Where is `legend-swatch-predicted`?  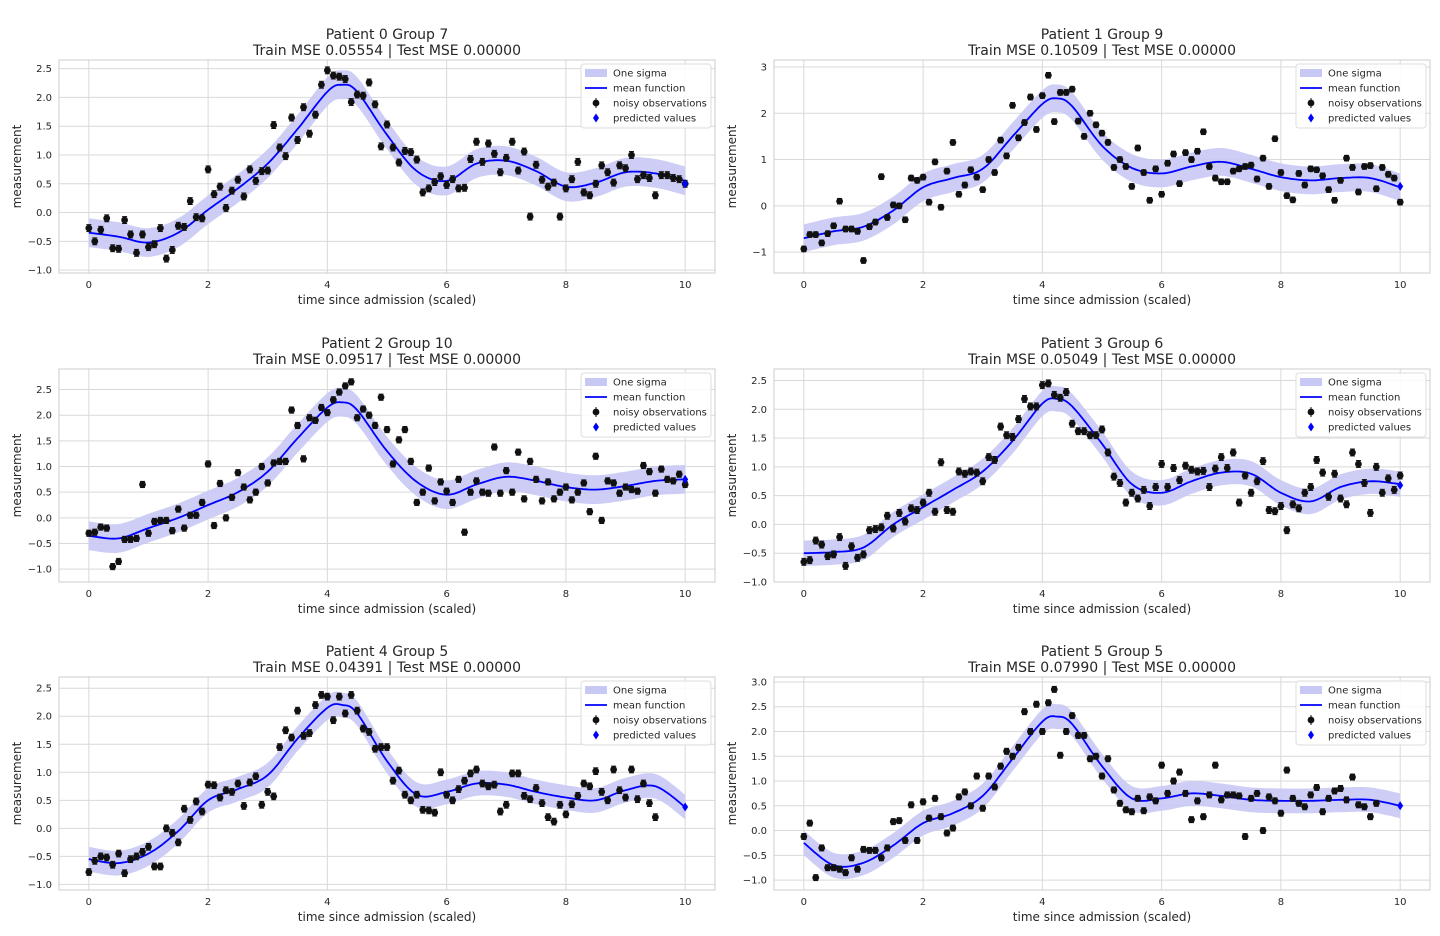
legend-swatch-predicted is located at coordinates (1311, 427).